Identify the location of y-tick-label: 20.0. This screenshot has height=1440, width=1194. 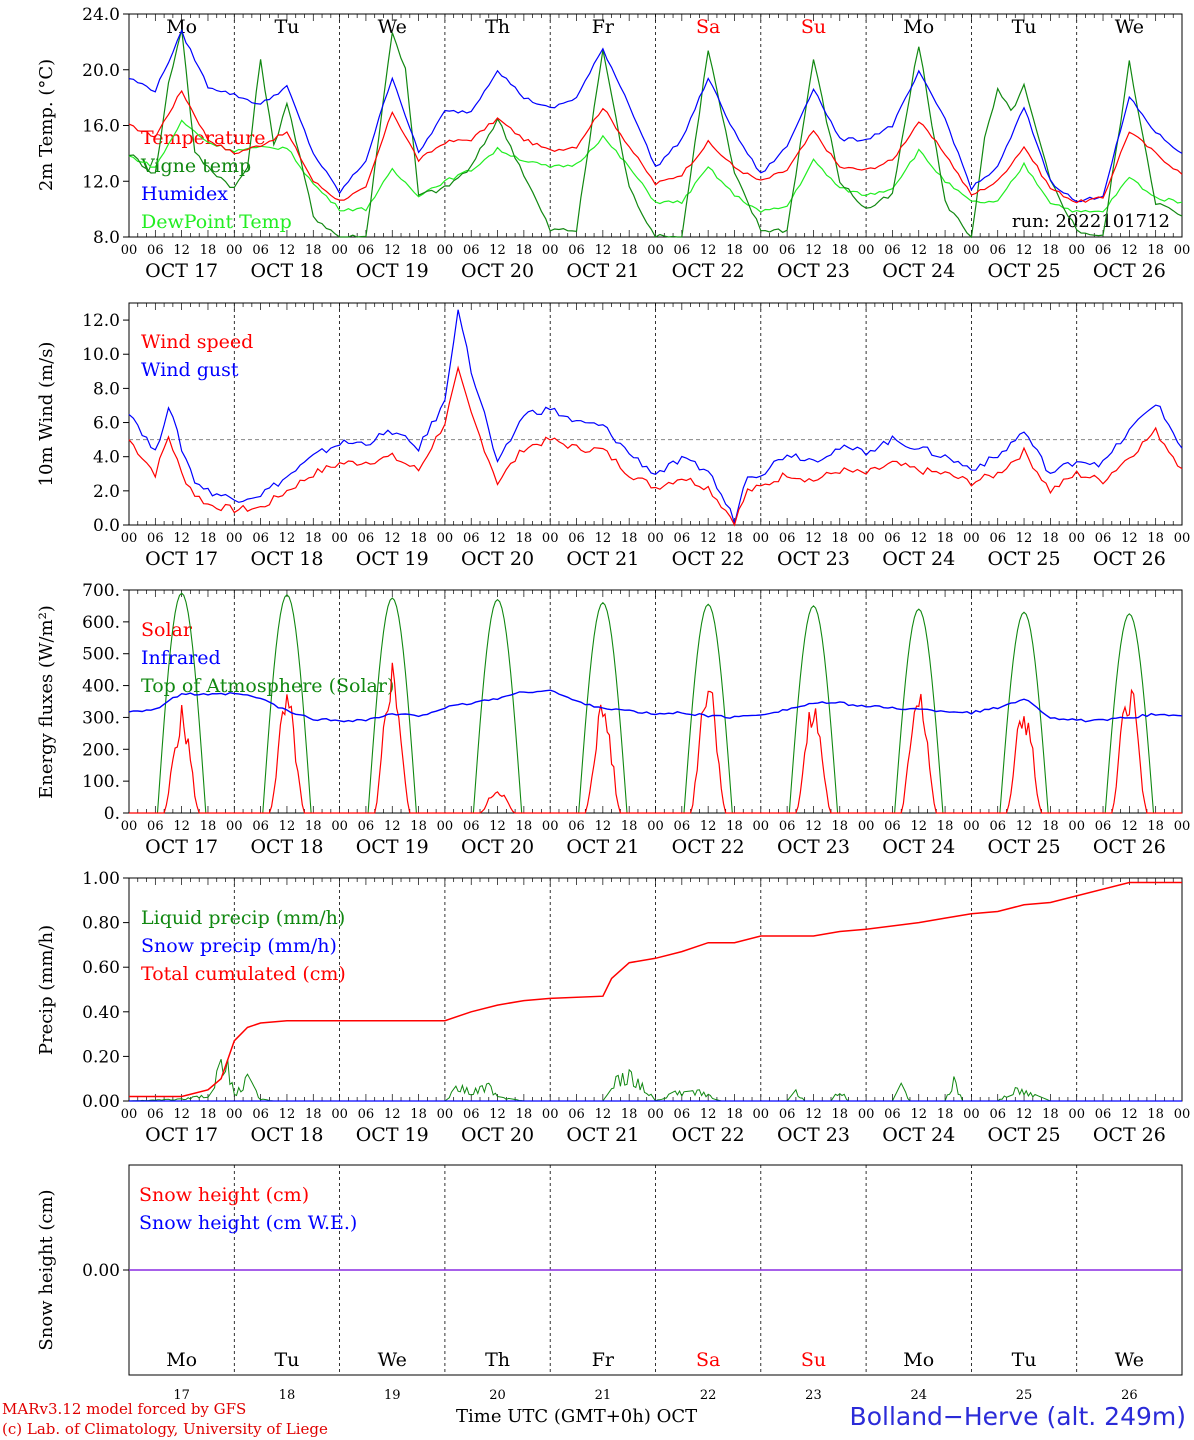
(101, 71).